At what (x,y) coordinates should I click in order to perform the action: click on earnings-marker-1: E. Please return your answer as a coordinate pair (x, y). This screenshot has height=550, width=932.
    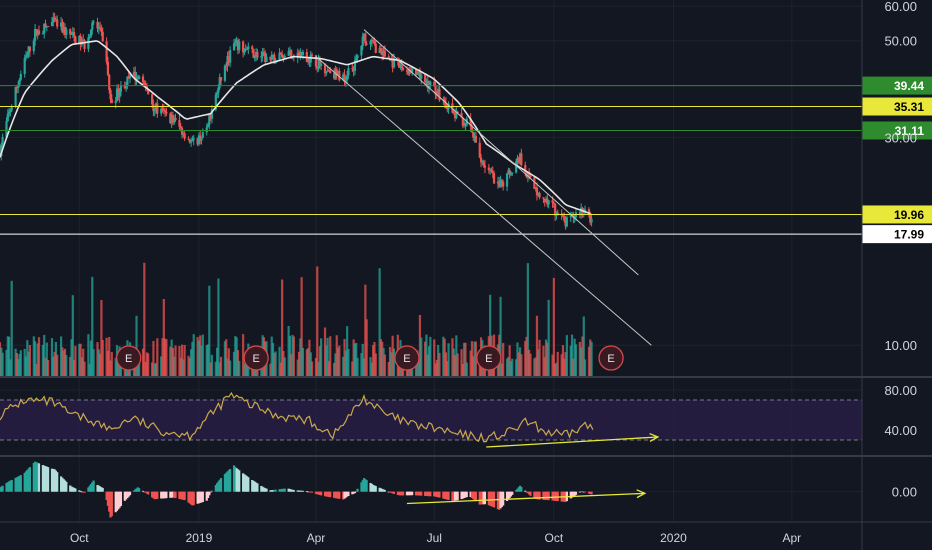
    Looking at the image, I should click on (256, 358).